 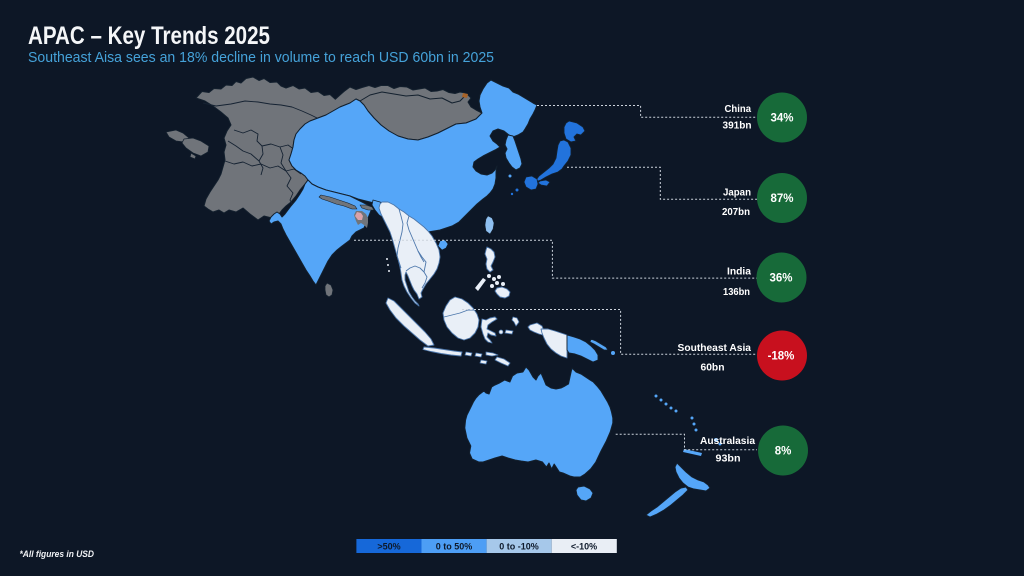 What do you see at coordinates (736, 212) in the screenshot?
I see `svg-text: 207bn` at bounding box center [736, 212].